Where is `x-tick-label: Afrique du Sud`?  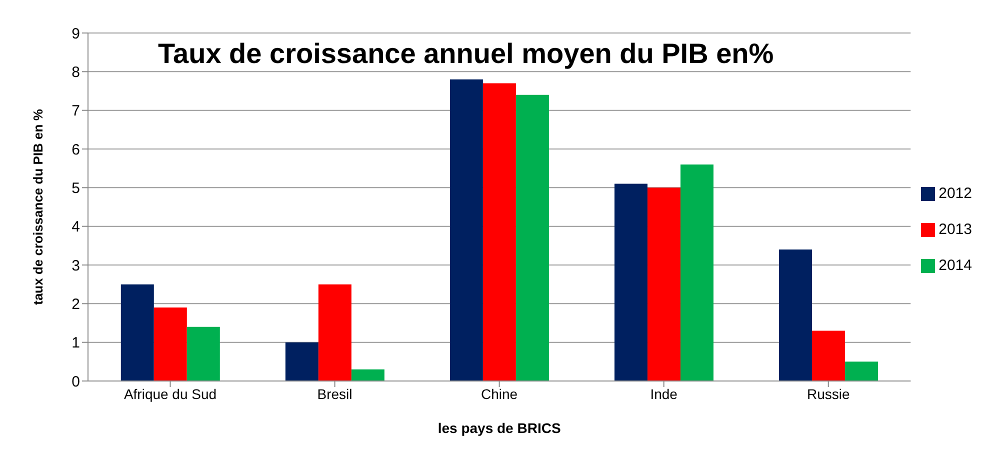 x-tick-label: Afrique du Sud is located at coordinates (170, 394).